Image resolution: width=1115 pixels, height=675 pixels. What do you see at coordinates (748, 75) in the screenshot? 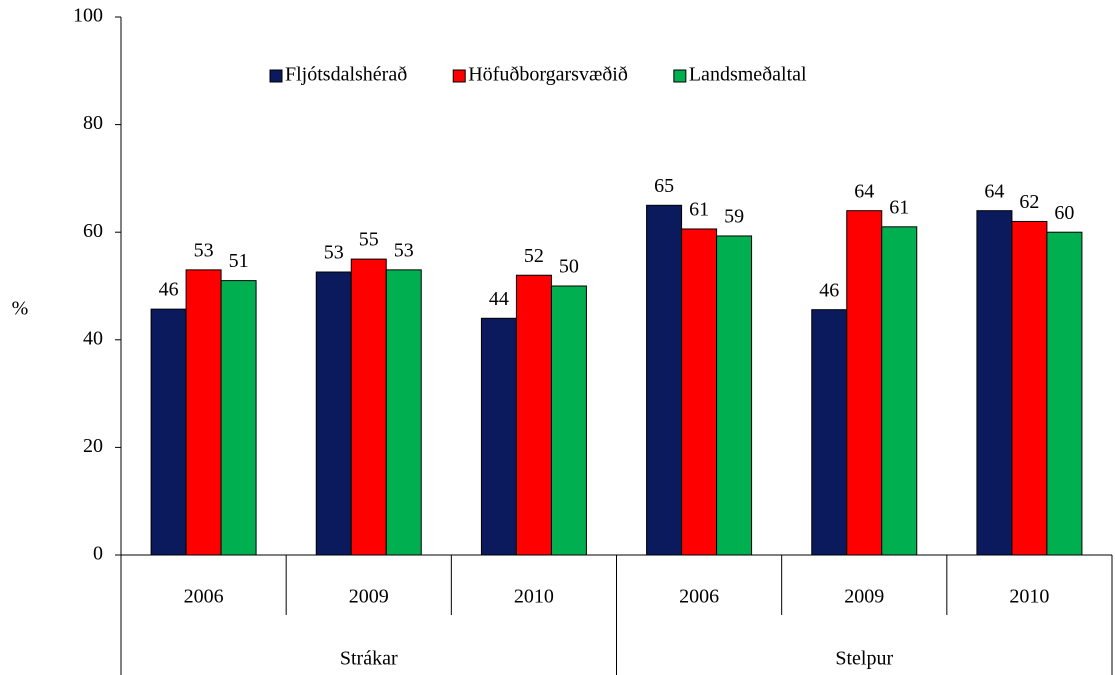
I see `legend-label: Landsmeðaltal` at bounding box center [748, 75].